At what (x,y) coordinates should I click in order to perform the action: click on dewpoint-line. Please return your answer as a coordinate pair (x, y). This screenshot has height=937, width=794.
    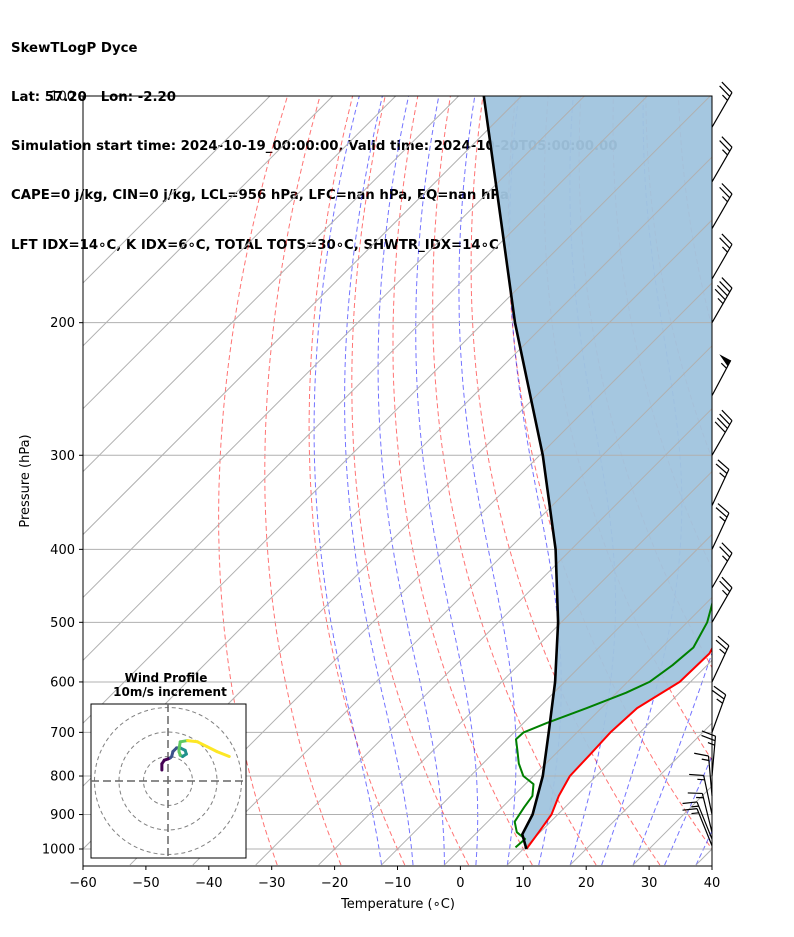
    Looking at the image, I should click on (612, 724).